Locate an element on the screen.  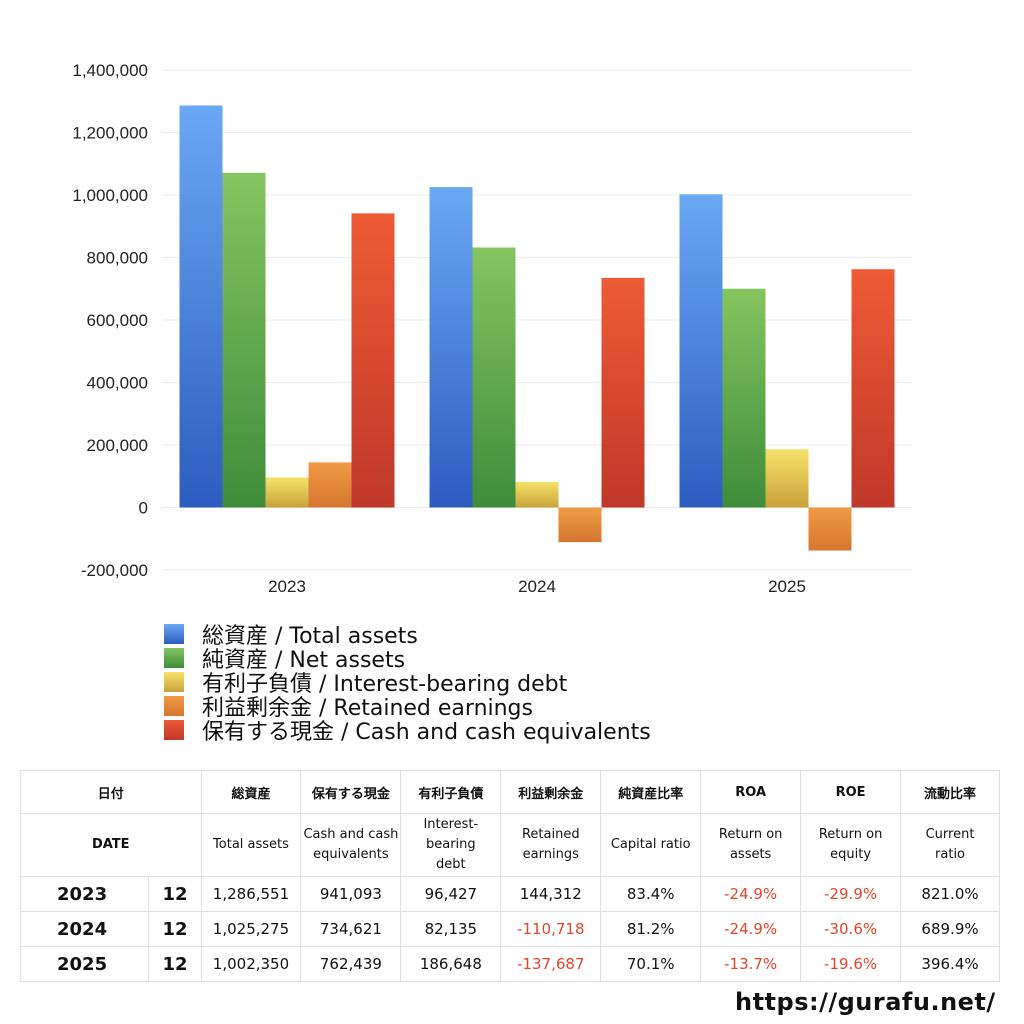
bar-2025-s2 is located at coordinates (787, 478).